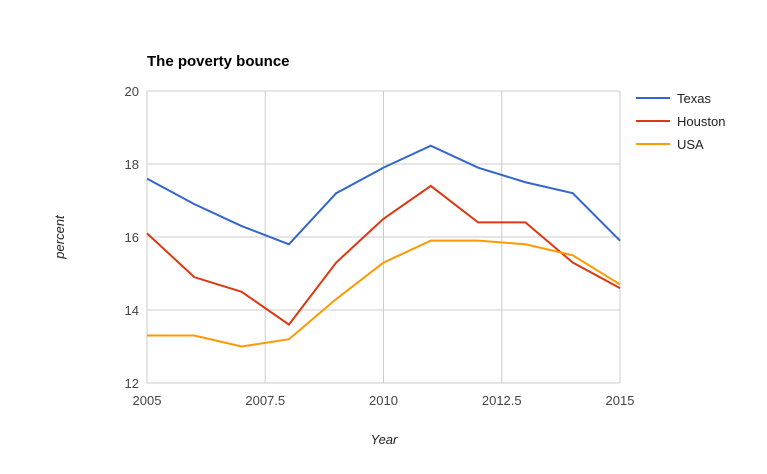 Image resolution: width=767 pixels, height=474 pixels. Describe the element at coordinates (132, 383) in the screenshot. I see `y-tick-label: 12` at that location.